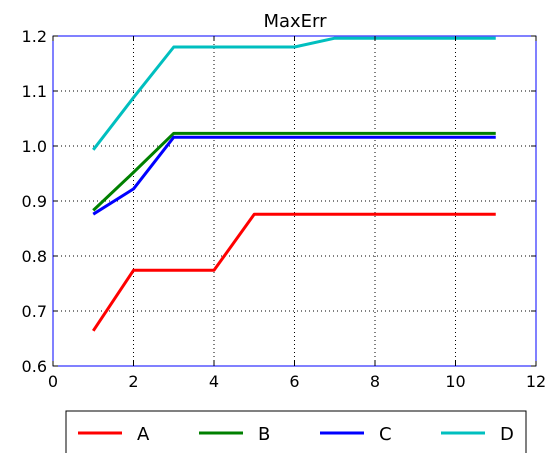 The image size is (559, 453). What do you see at coordinates (34, 146) in the screenshot?
I see `y-tick-label: 1.0` at bounding box center [34, 146].